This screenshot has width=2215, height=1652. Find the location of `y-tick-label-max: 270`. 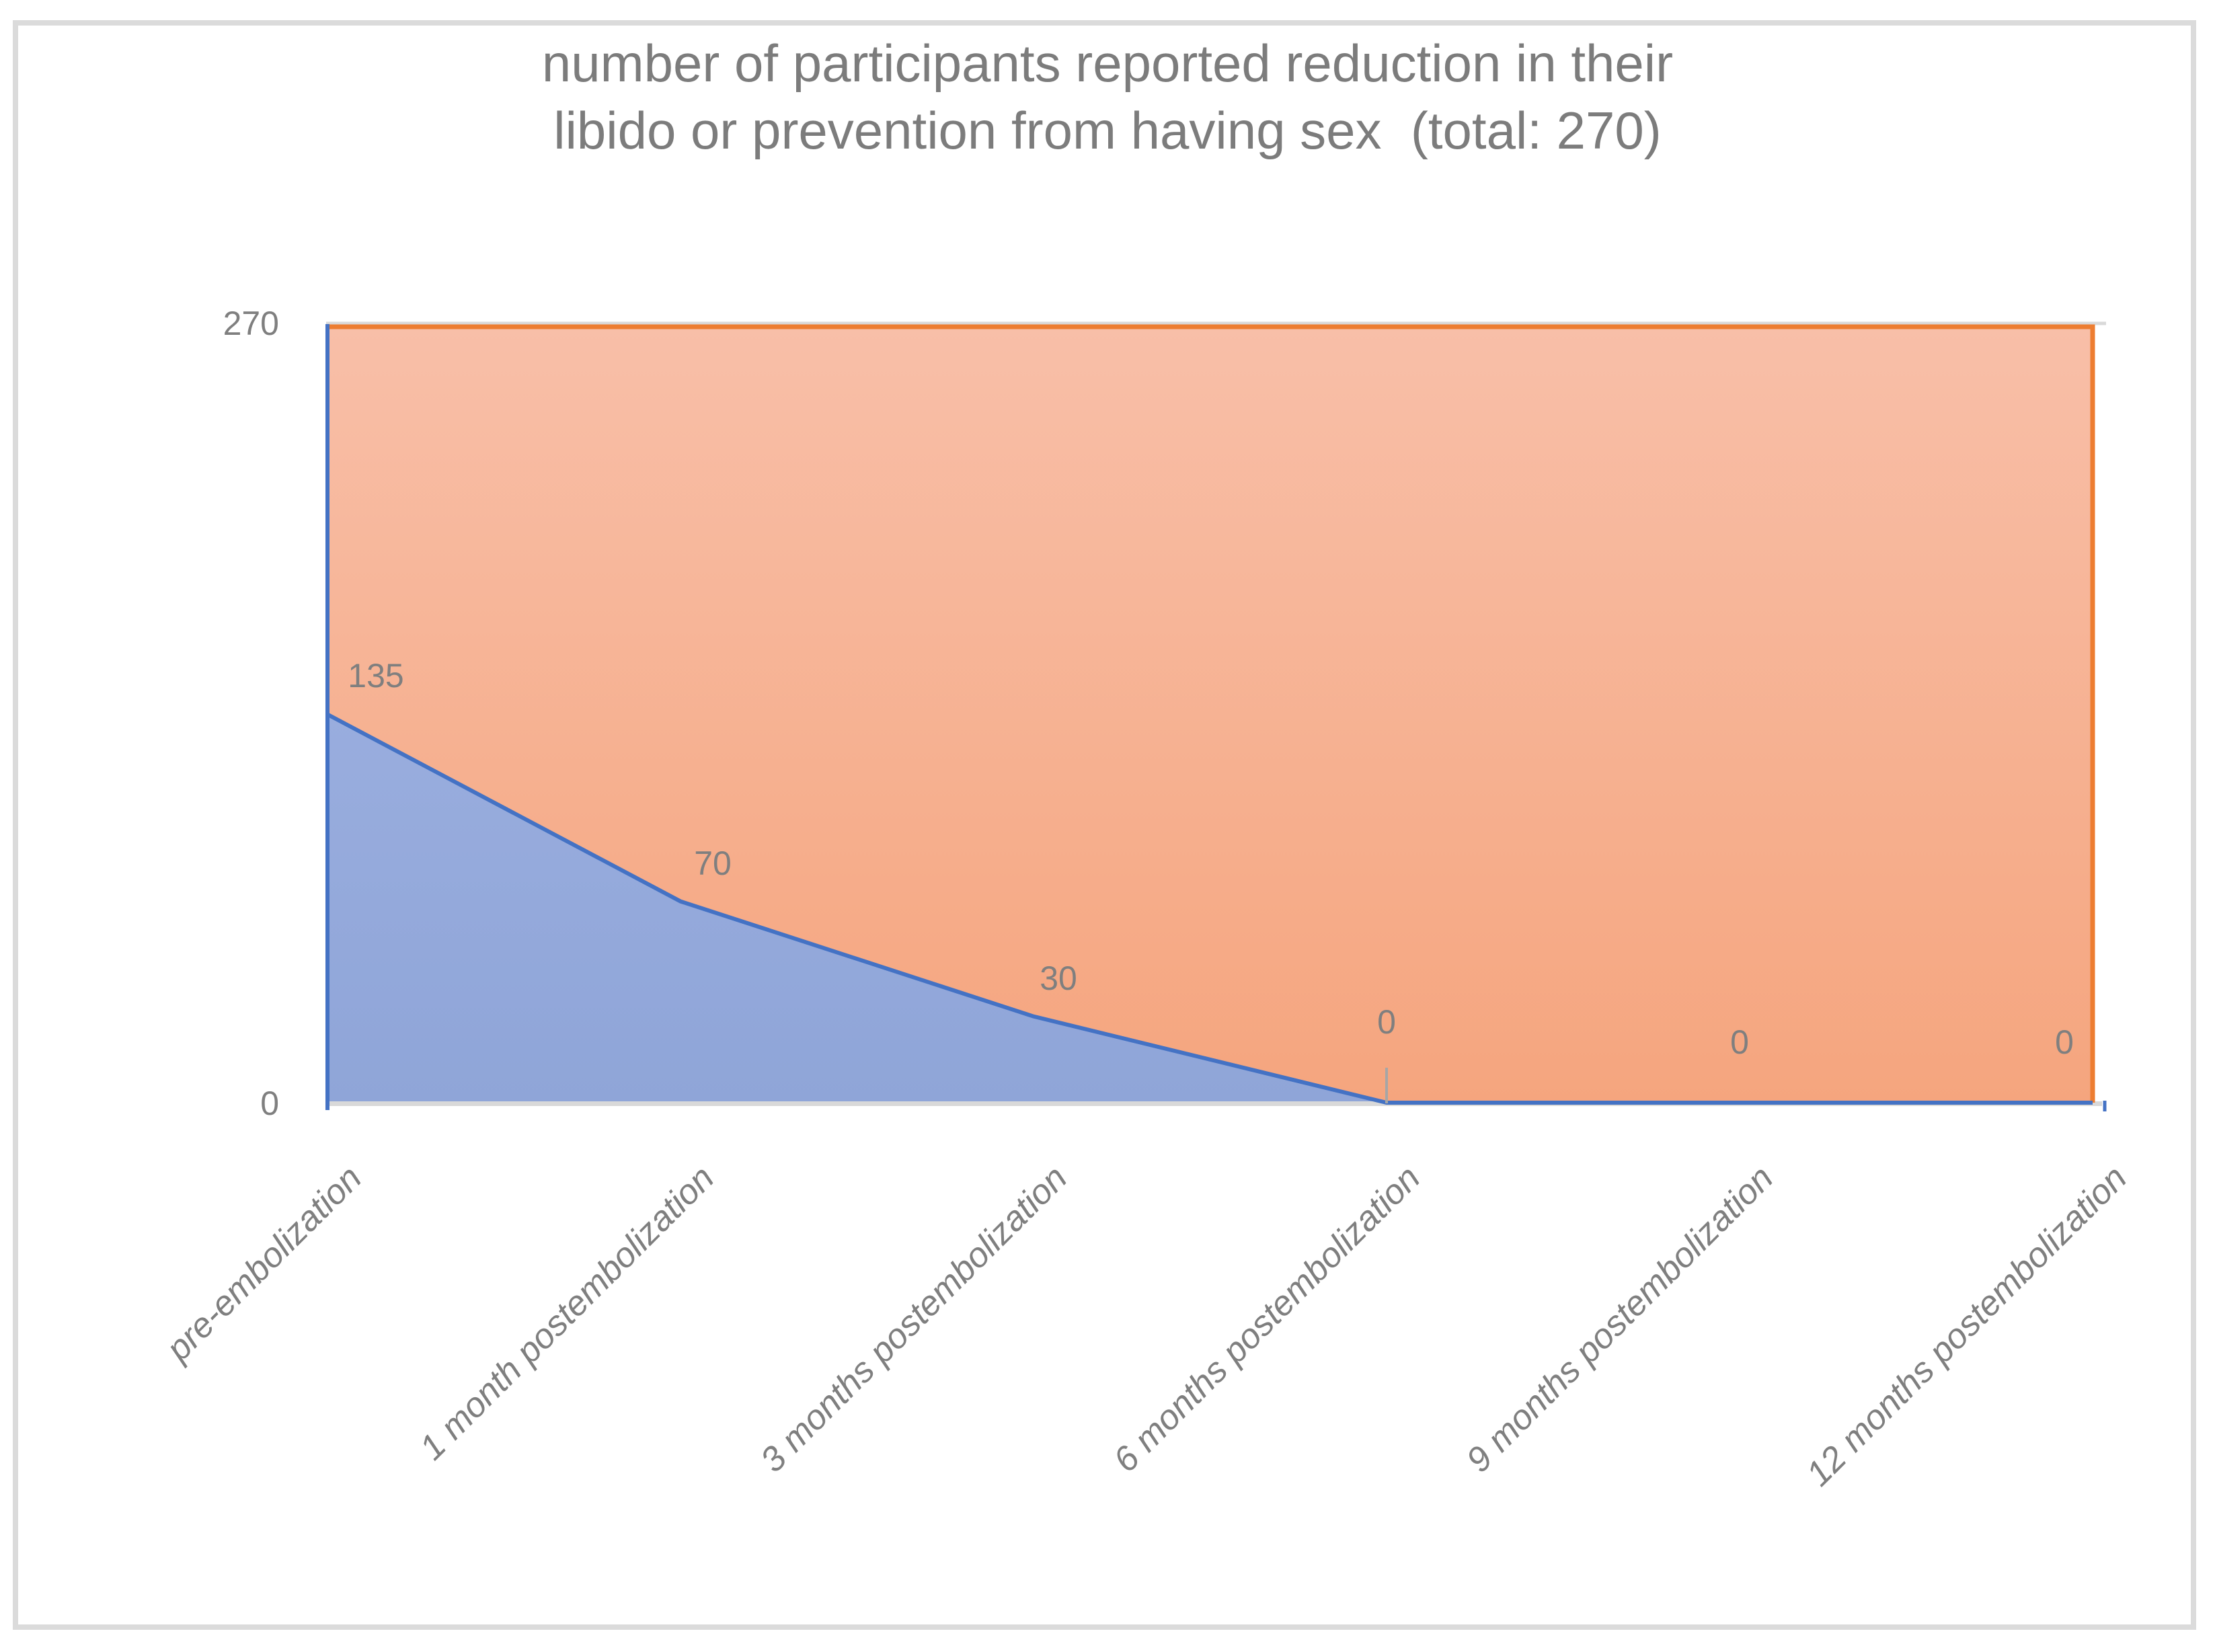

y-tick-label-max: 270 is located at coordinates (251, 323).